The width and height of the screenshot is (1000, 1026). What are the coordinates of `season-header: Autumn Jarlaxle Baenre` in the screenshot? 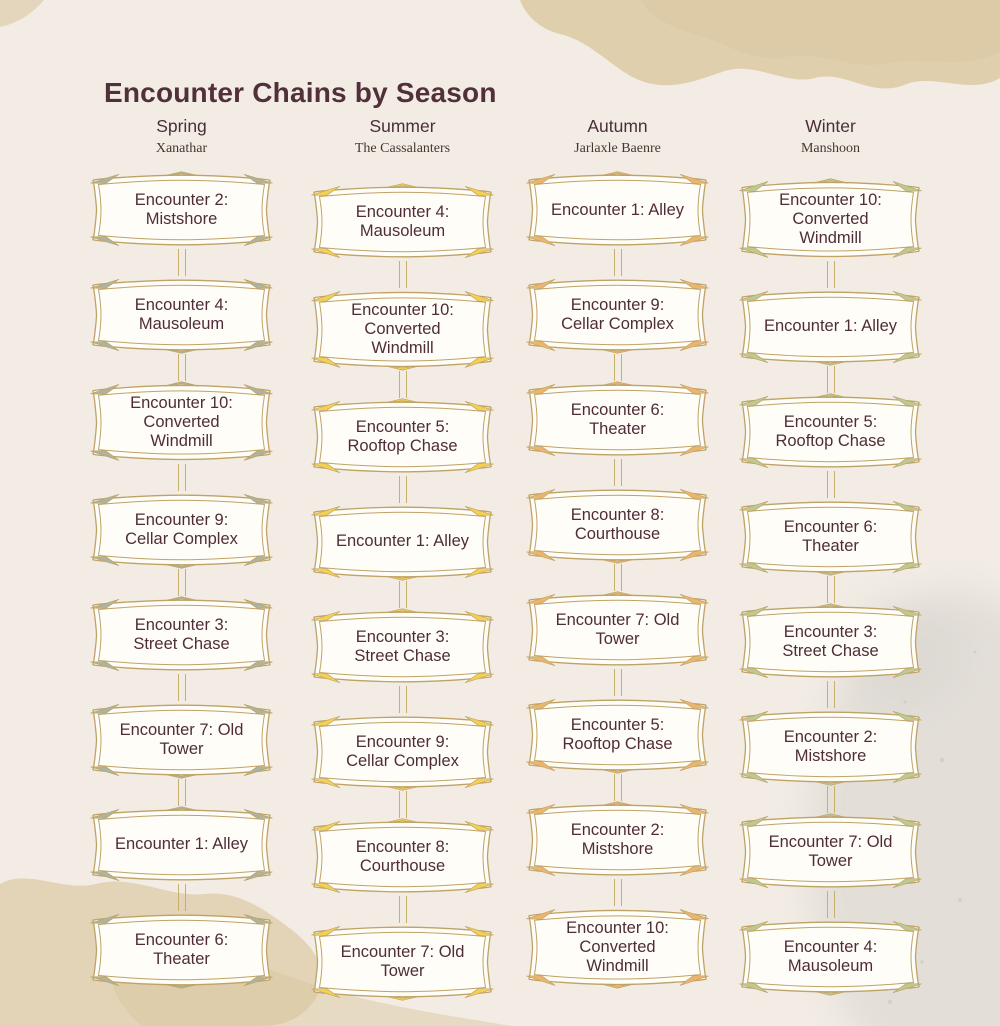 It's located at (617, 136).